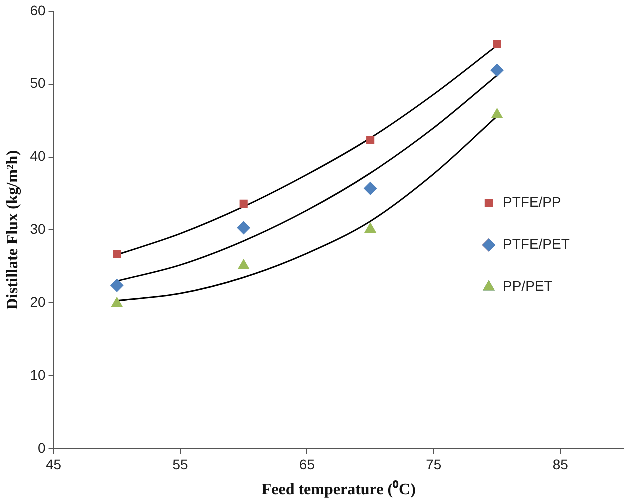  What do you see at coordinates (42, 448) in the screenshot?
I see `y-tick-label: 0` at bounding box center [42, 448].